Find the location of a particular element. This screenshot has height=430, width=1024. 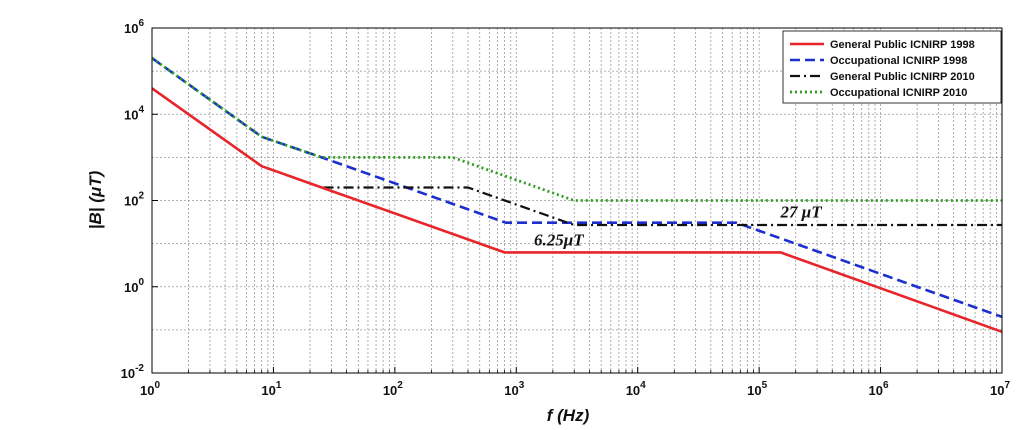

x-tick-label: 10² is located at coordinates (393, 389).